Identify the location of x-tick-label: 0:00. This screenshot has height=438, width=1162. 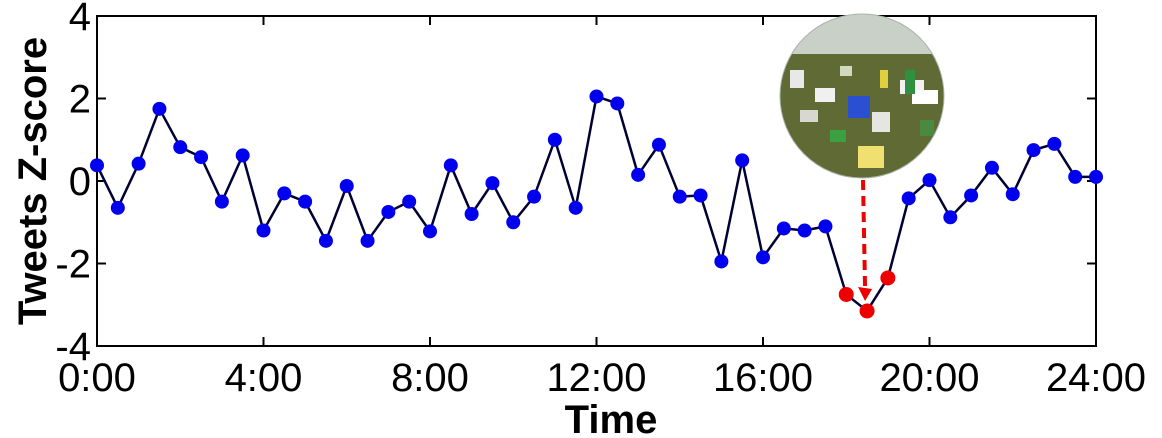
(97, 378).